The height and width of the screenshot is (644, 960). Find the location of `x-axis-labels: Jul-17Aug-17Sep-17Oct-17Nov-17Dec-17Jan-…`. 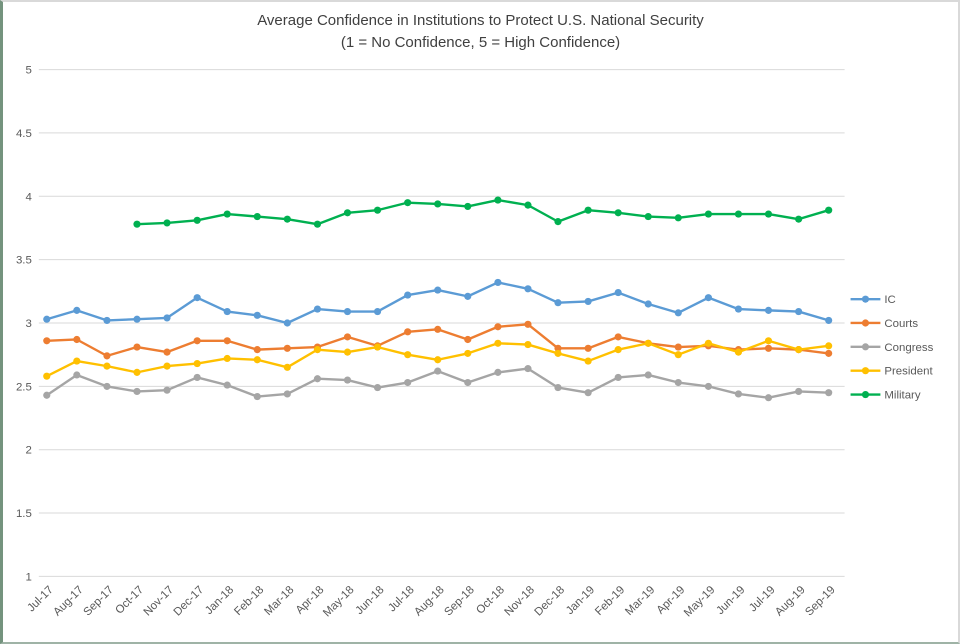

x-axis-labels: Jul-17Aug-17Sep-17Oct-17Nov-17Dec-17Jan-… is located at coordinates (431, 601).